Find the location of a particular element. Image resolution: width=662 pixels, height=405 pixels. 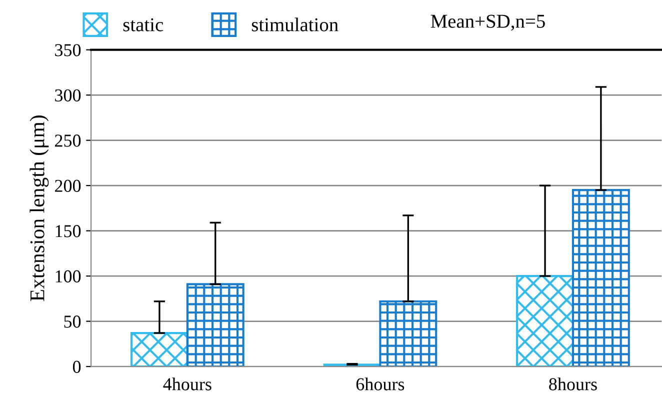

y-tick-label: 100 is located at coordinates (68, 276).